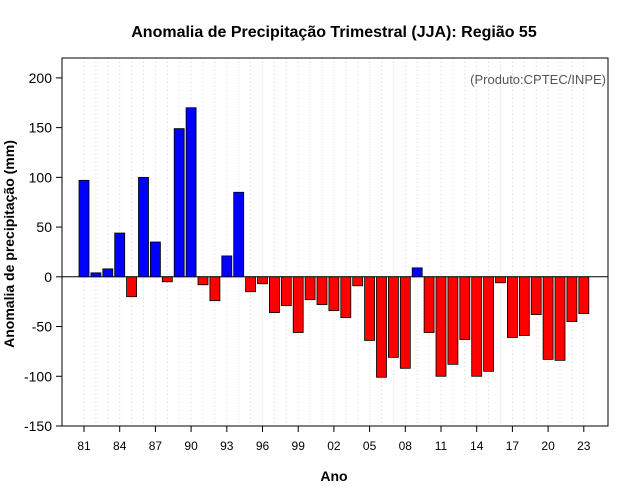 Image resolution: width=640 pixels, height=500 pixels. Describe the element at coordinates (370, 308) in the screenshot. I see `bar-2005` at that location.